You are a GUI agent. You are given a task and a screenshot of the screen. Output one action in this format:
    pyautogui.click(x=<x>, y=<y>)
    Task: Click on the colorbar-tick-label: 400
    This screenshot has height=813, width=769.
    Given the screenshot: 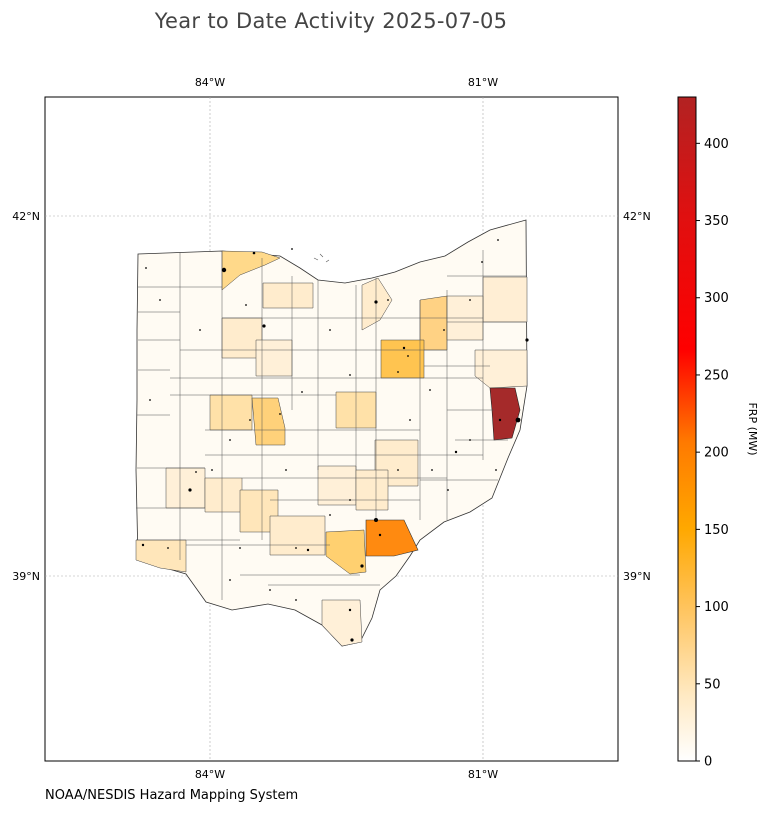 What is the action you would take?
    pyautogui.click(x=716, y=144)
    